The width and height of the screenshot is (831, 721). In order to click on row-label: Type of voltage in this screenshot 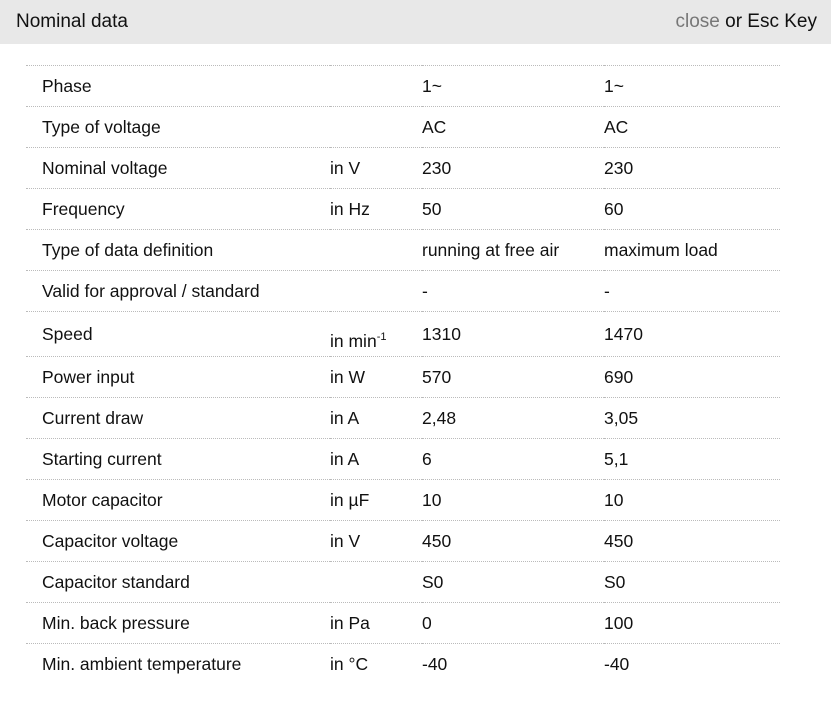, I will do `click(178, 127)`.